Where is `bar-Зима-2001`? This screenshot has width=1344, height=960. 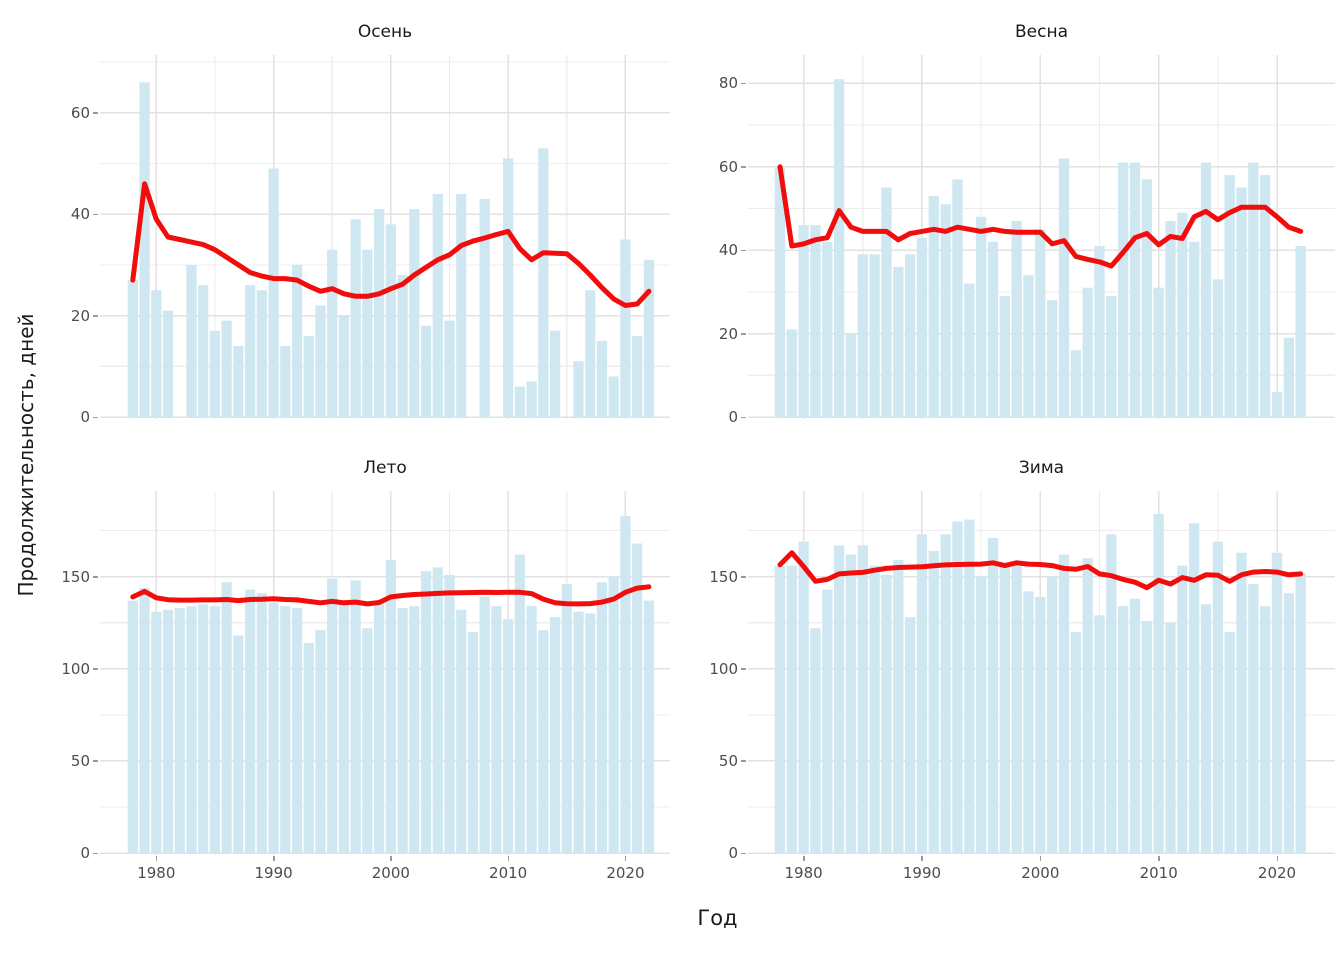 bar-Зима-2001 is located at coordinates (1052, 714).